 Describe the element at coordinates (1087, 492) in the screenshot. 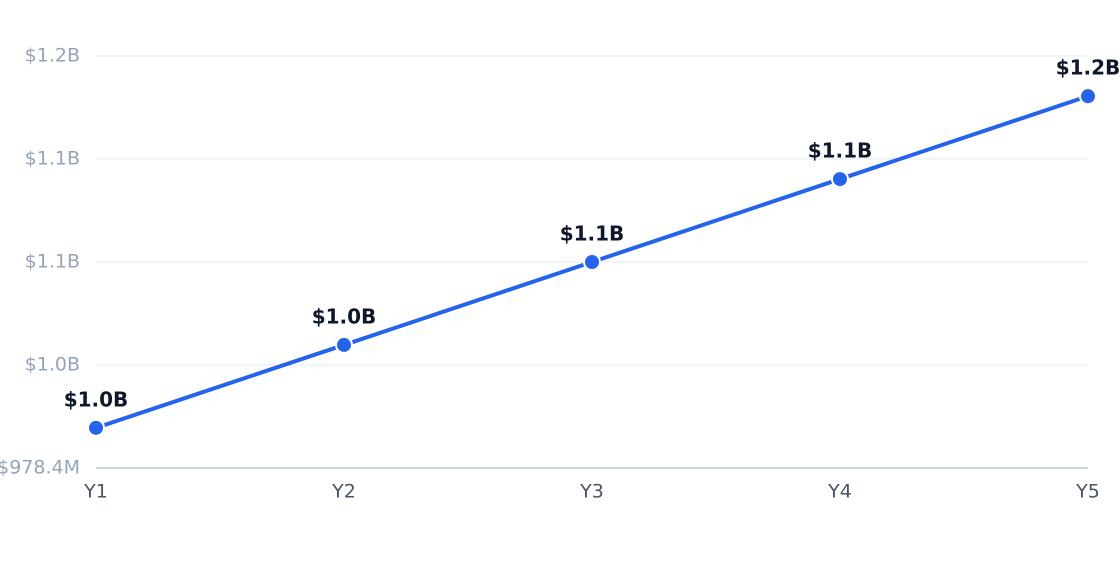

I see `x-tick-label: Y5` at that location.